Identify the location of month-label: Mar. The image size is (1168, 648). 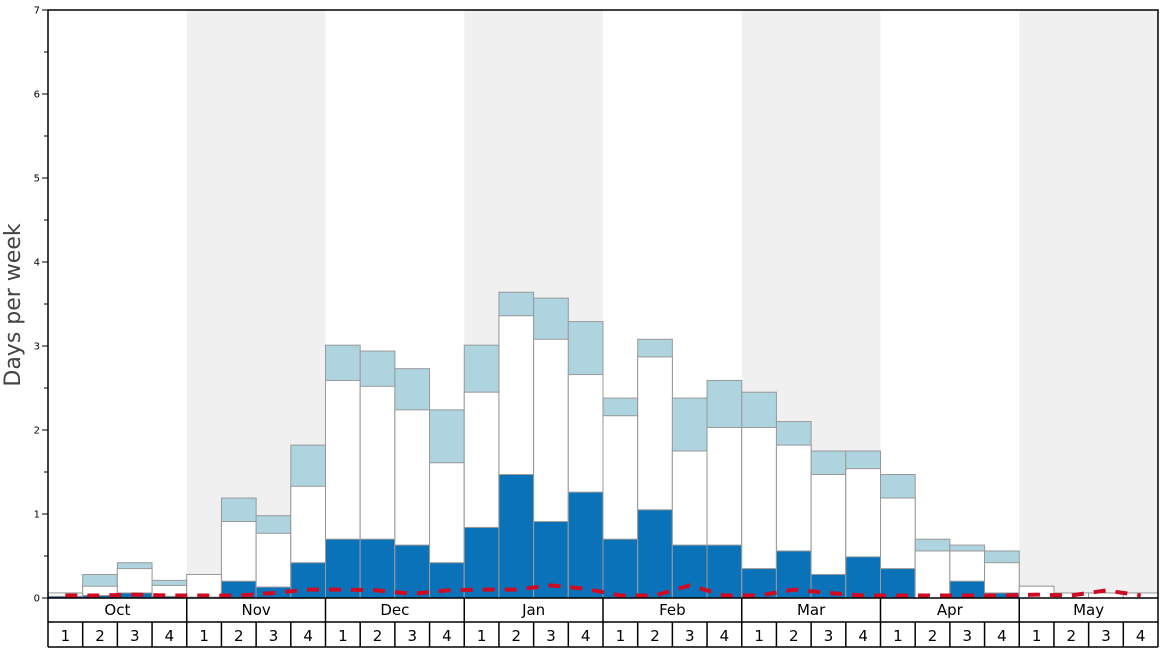
(811, 610).